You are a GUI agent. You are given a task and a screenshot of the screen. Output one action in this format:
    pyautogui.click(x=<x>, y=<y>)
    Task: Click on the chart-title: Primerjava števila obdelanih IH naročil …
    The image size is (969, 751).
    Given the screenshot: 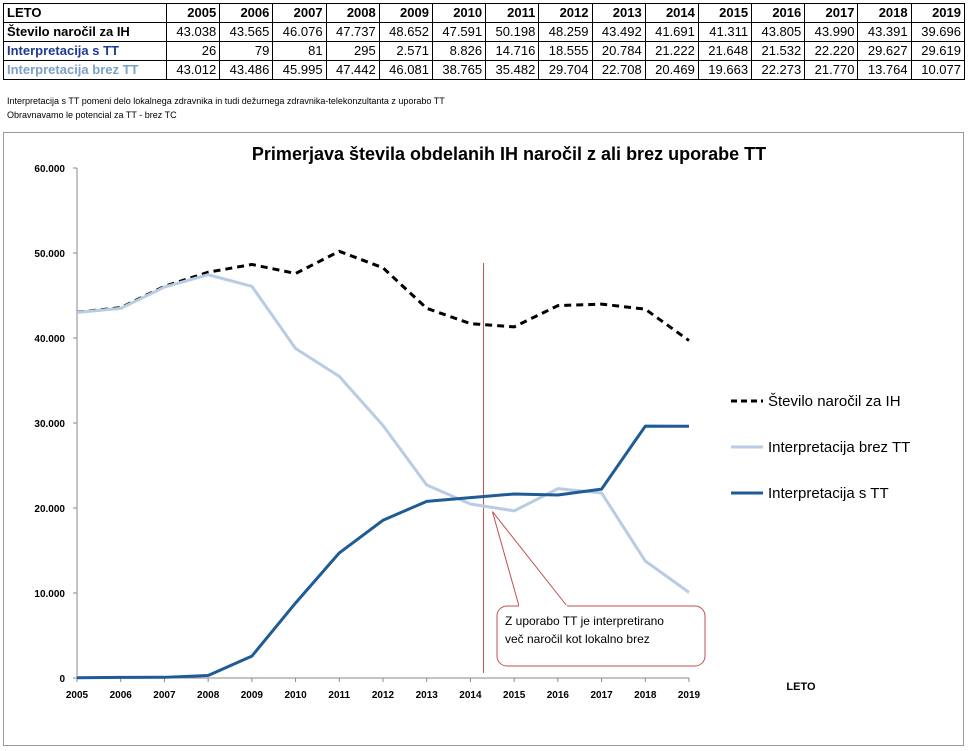 What is the action you would take?
    pyautogui.click(x=509, y=154)
    